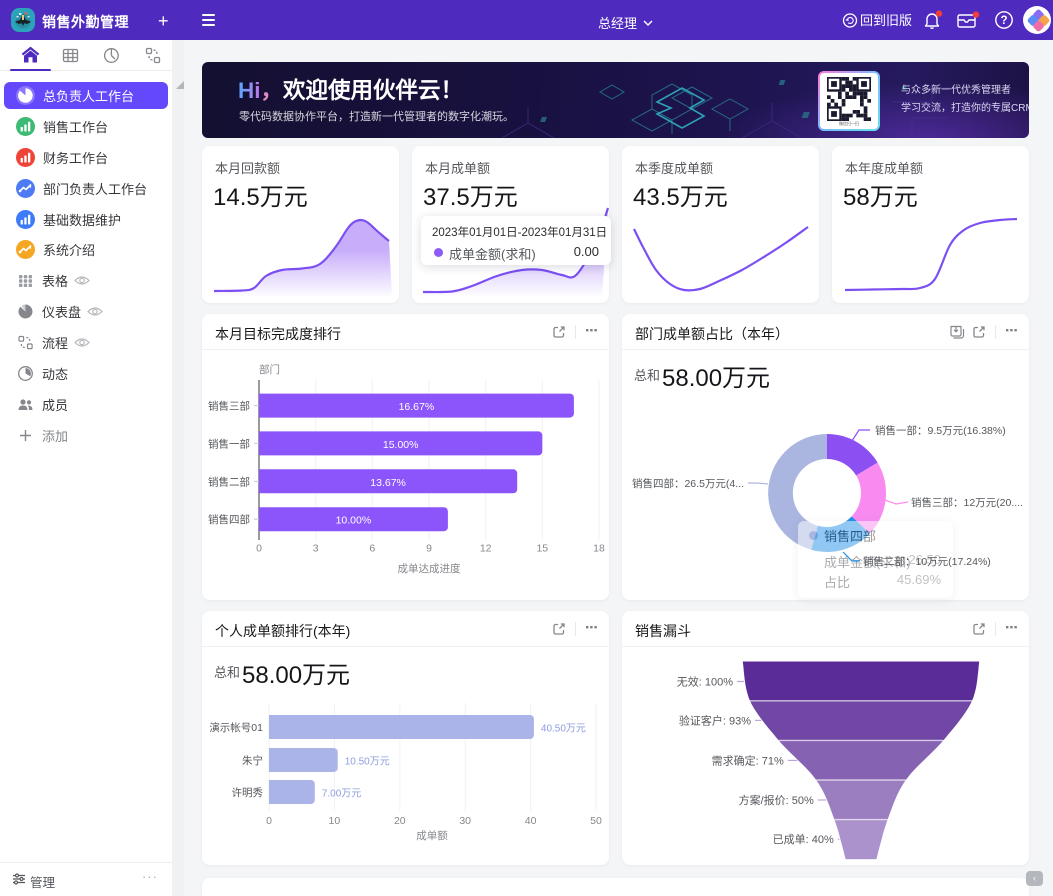  Describe the element at coordinates (563, 729) in the screenshot. I see `svg-text: 40.50万元` at that location.